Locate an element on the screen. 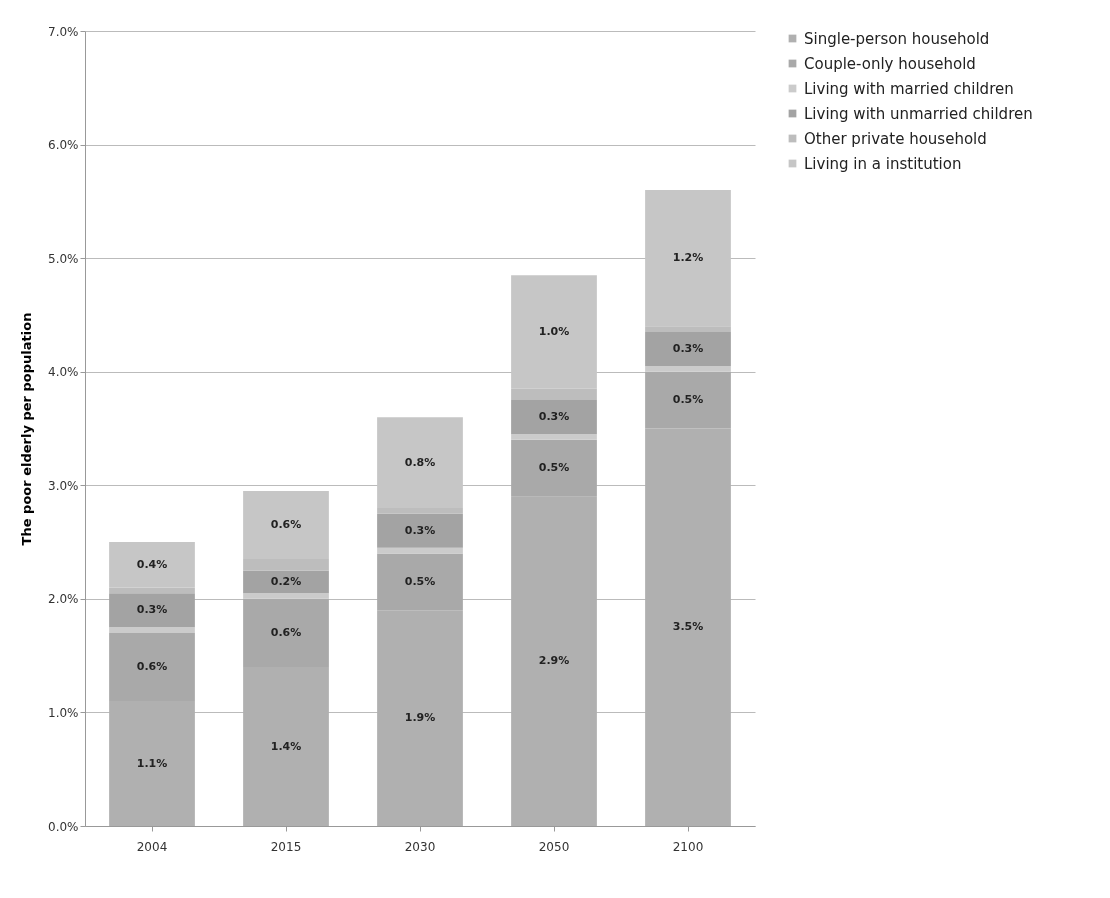 This screenshot has height=898, width=1110. data-label: 1.1% is located at coordinates (152, 763).